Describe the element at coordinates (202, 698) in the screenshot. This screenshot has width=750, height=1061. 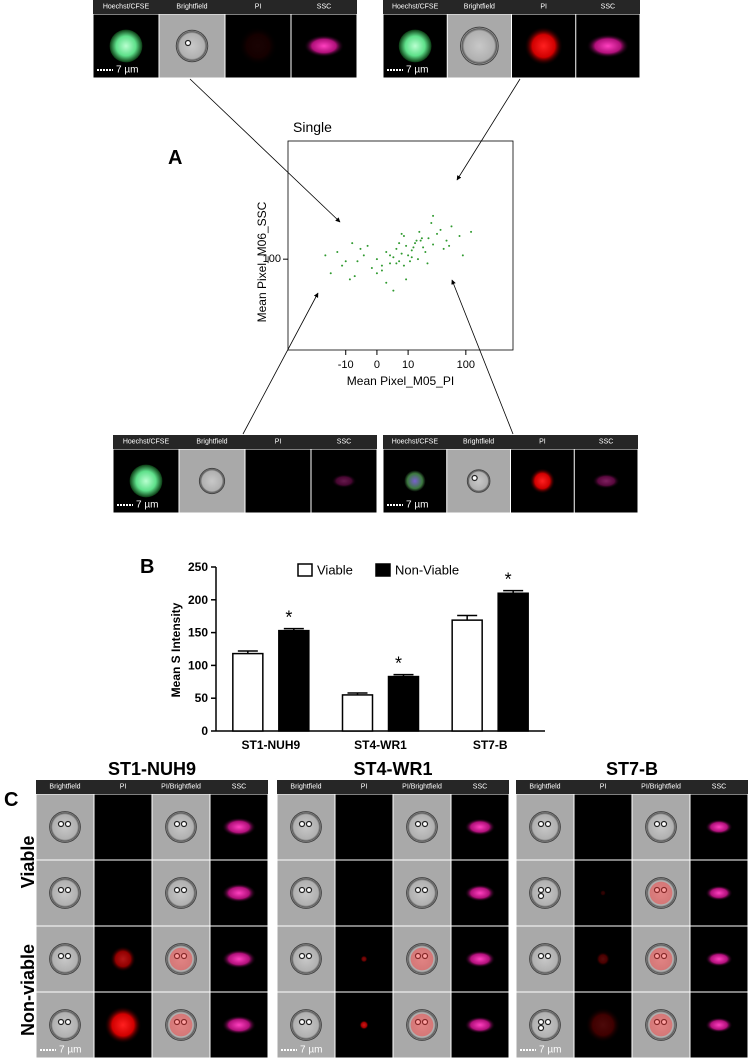
I see `y-tick-label: 50` at that location.